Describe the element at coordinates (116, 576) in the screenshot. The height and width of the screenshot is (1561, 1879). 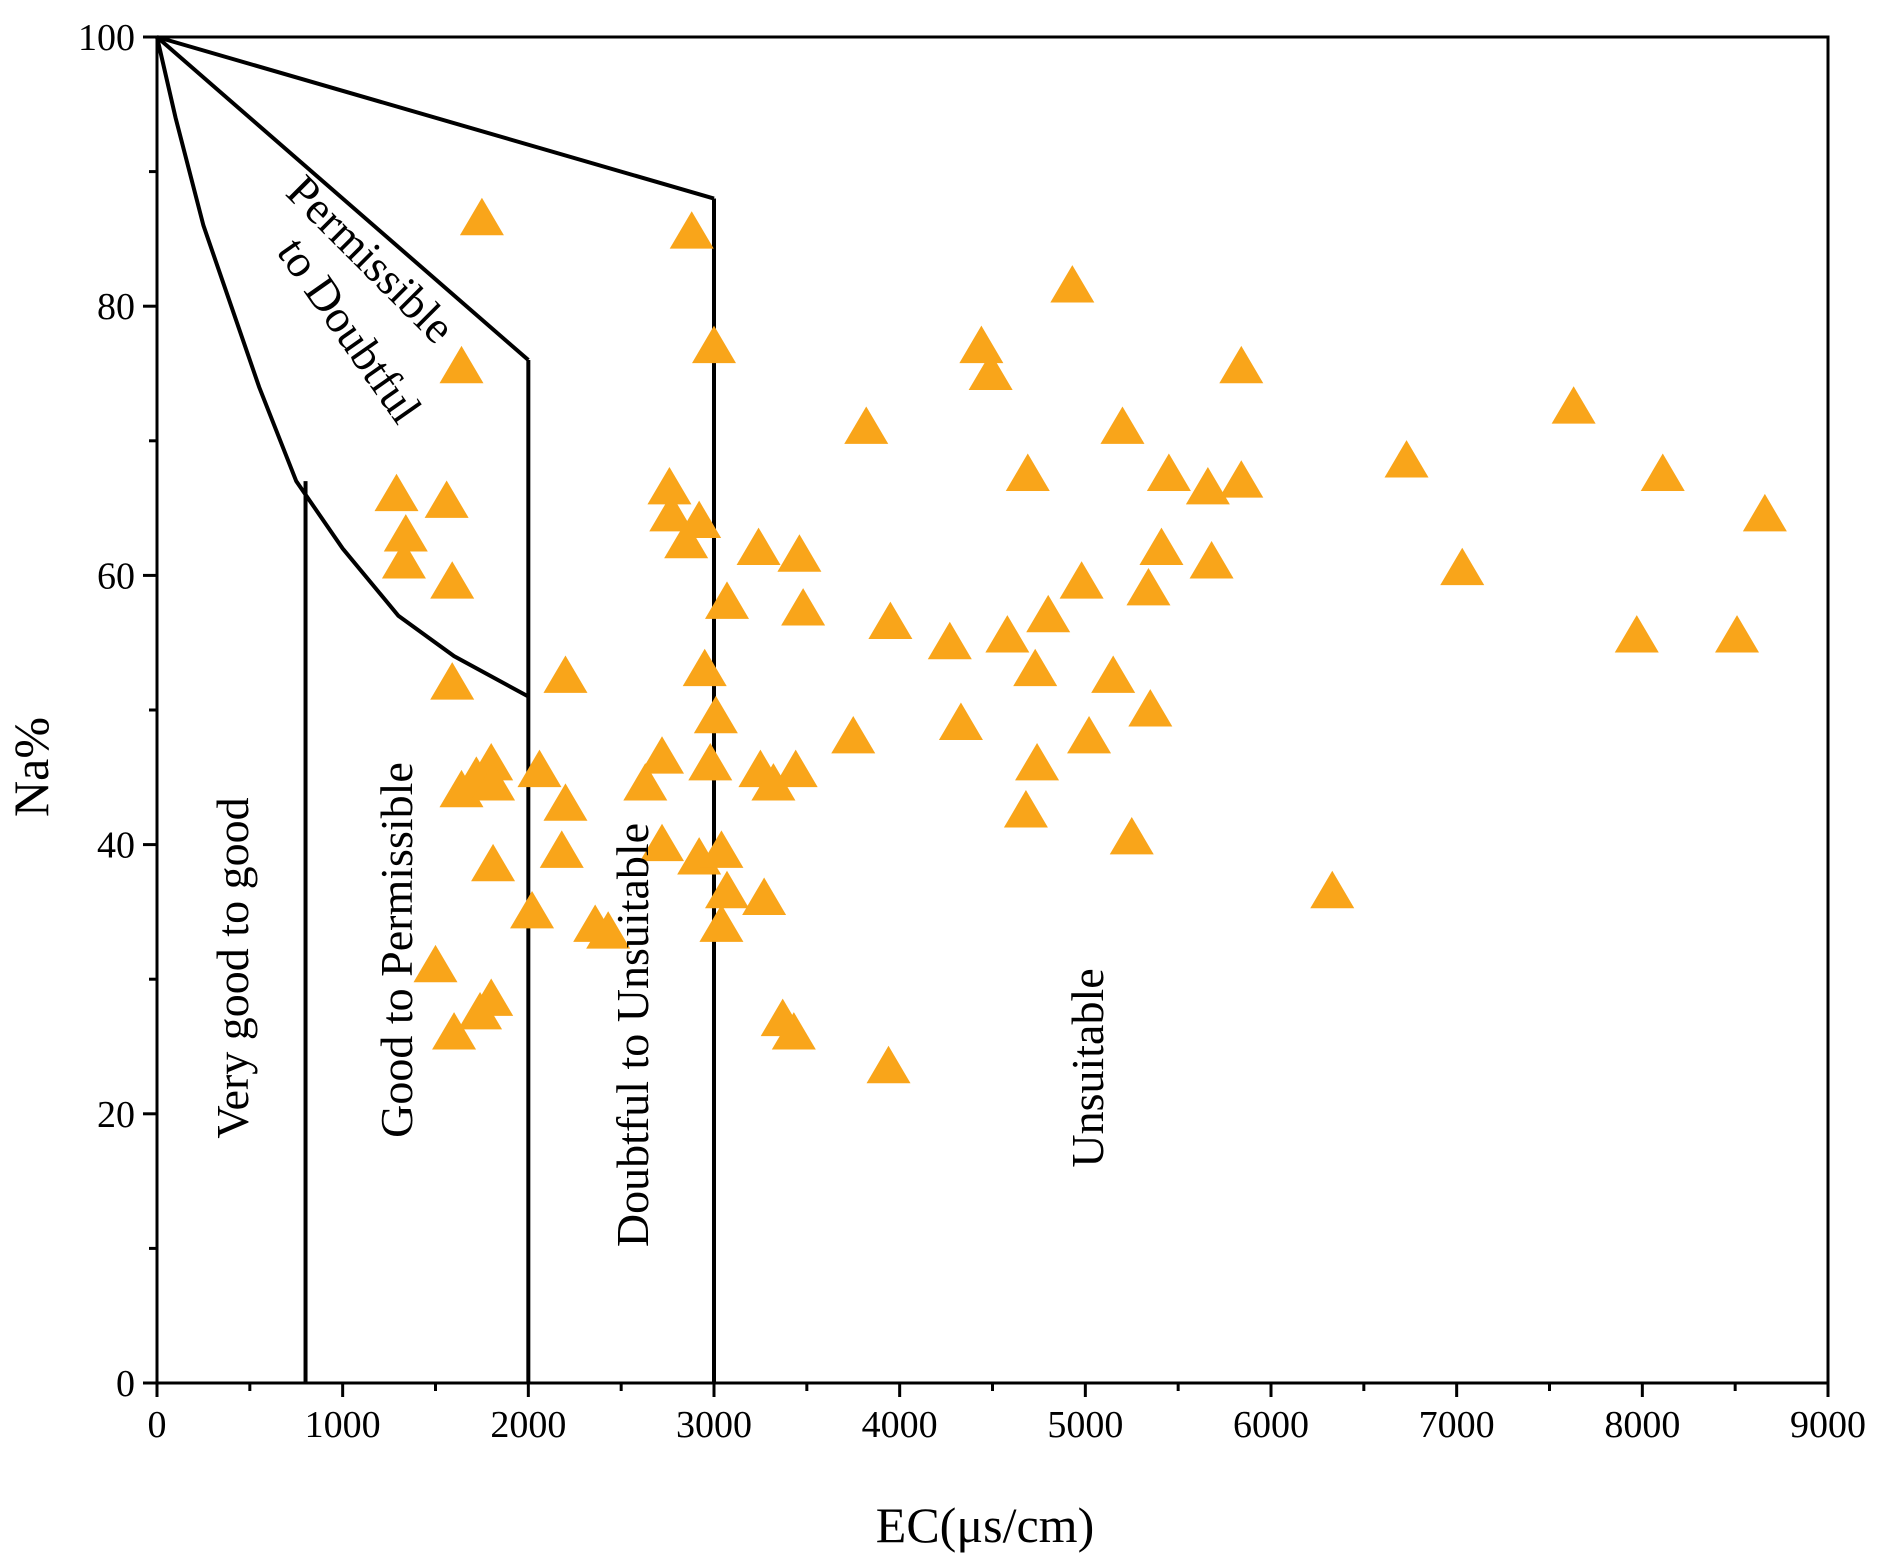
I see `y-tick-label: 60` at that location.